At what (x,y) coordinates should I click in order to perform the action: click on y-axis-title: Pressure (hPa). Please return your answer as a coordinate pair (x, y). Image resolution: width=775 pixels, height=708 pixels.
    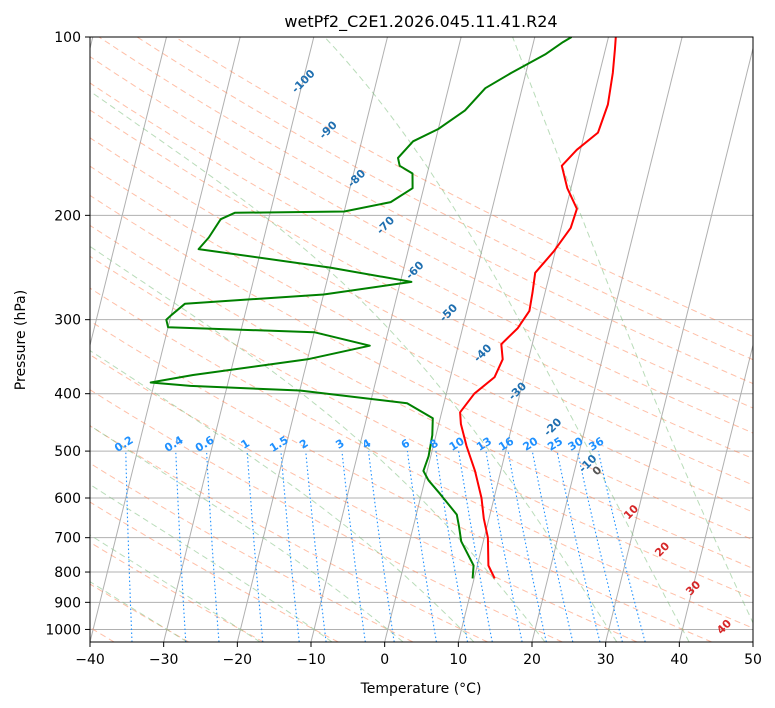
    Looking at the image, I should click on (21, 340).